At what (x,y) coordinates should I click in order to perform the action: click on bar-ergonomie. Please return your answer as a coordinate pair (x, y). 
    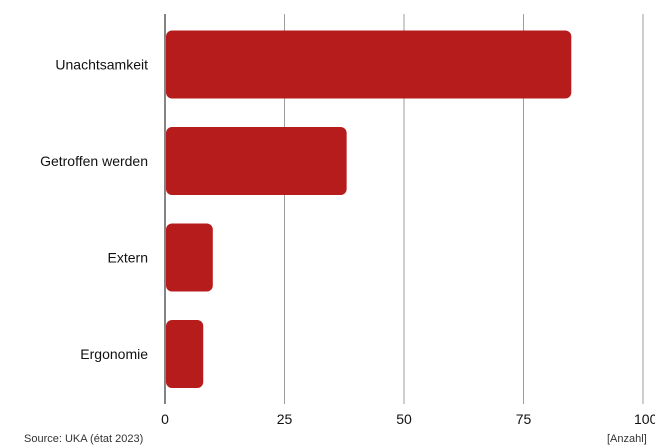
    Looking at the image, I should click on (185, 354).